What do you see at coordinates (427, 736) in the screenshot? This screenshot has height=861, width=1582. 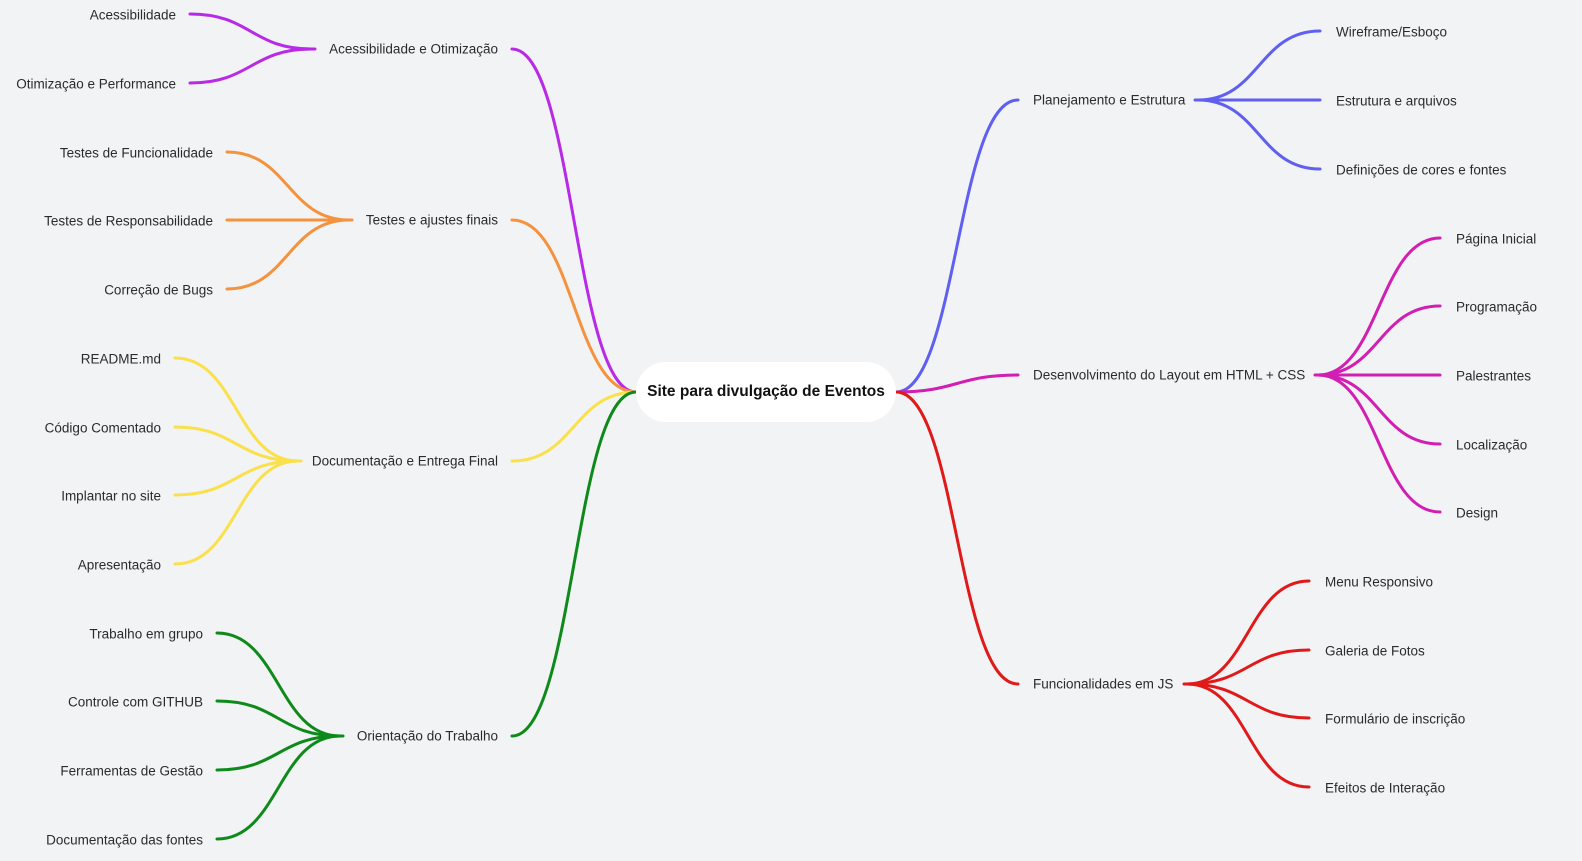 I see `branch-label-orientacao-trabalho: Orientação do Trabalho` at bounding box center [427, 736].